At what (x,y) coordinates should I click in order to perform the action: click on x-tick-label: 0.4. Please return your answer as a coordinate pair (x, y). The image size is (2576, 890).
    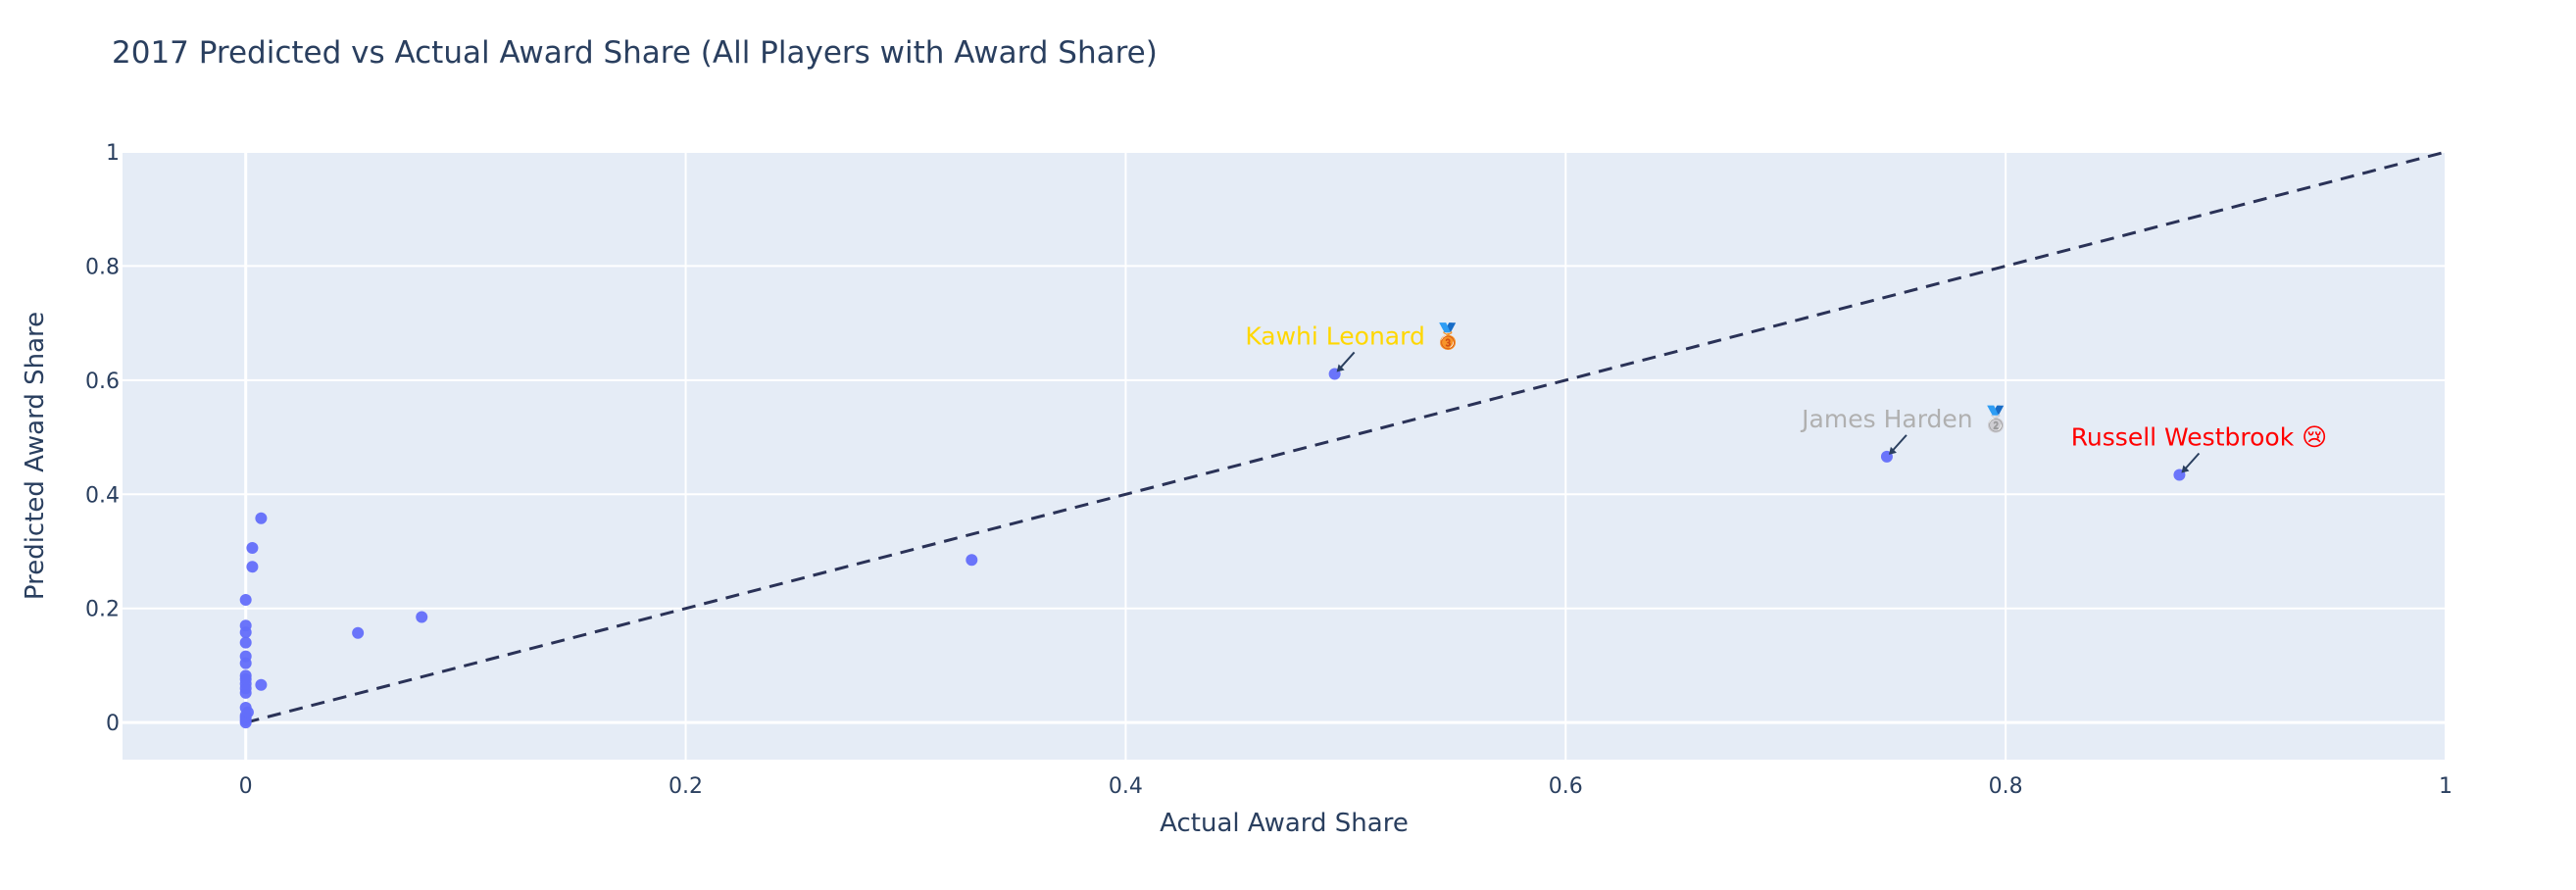
    Looking at the image, I should click on (1126, 786).